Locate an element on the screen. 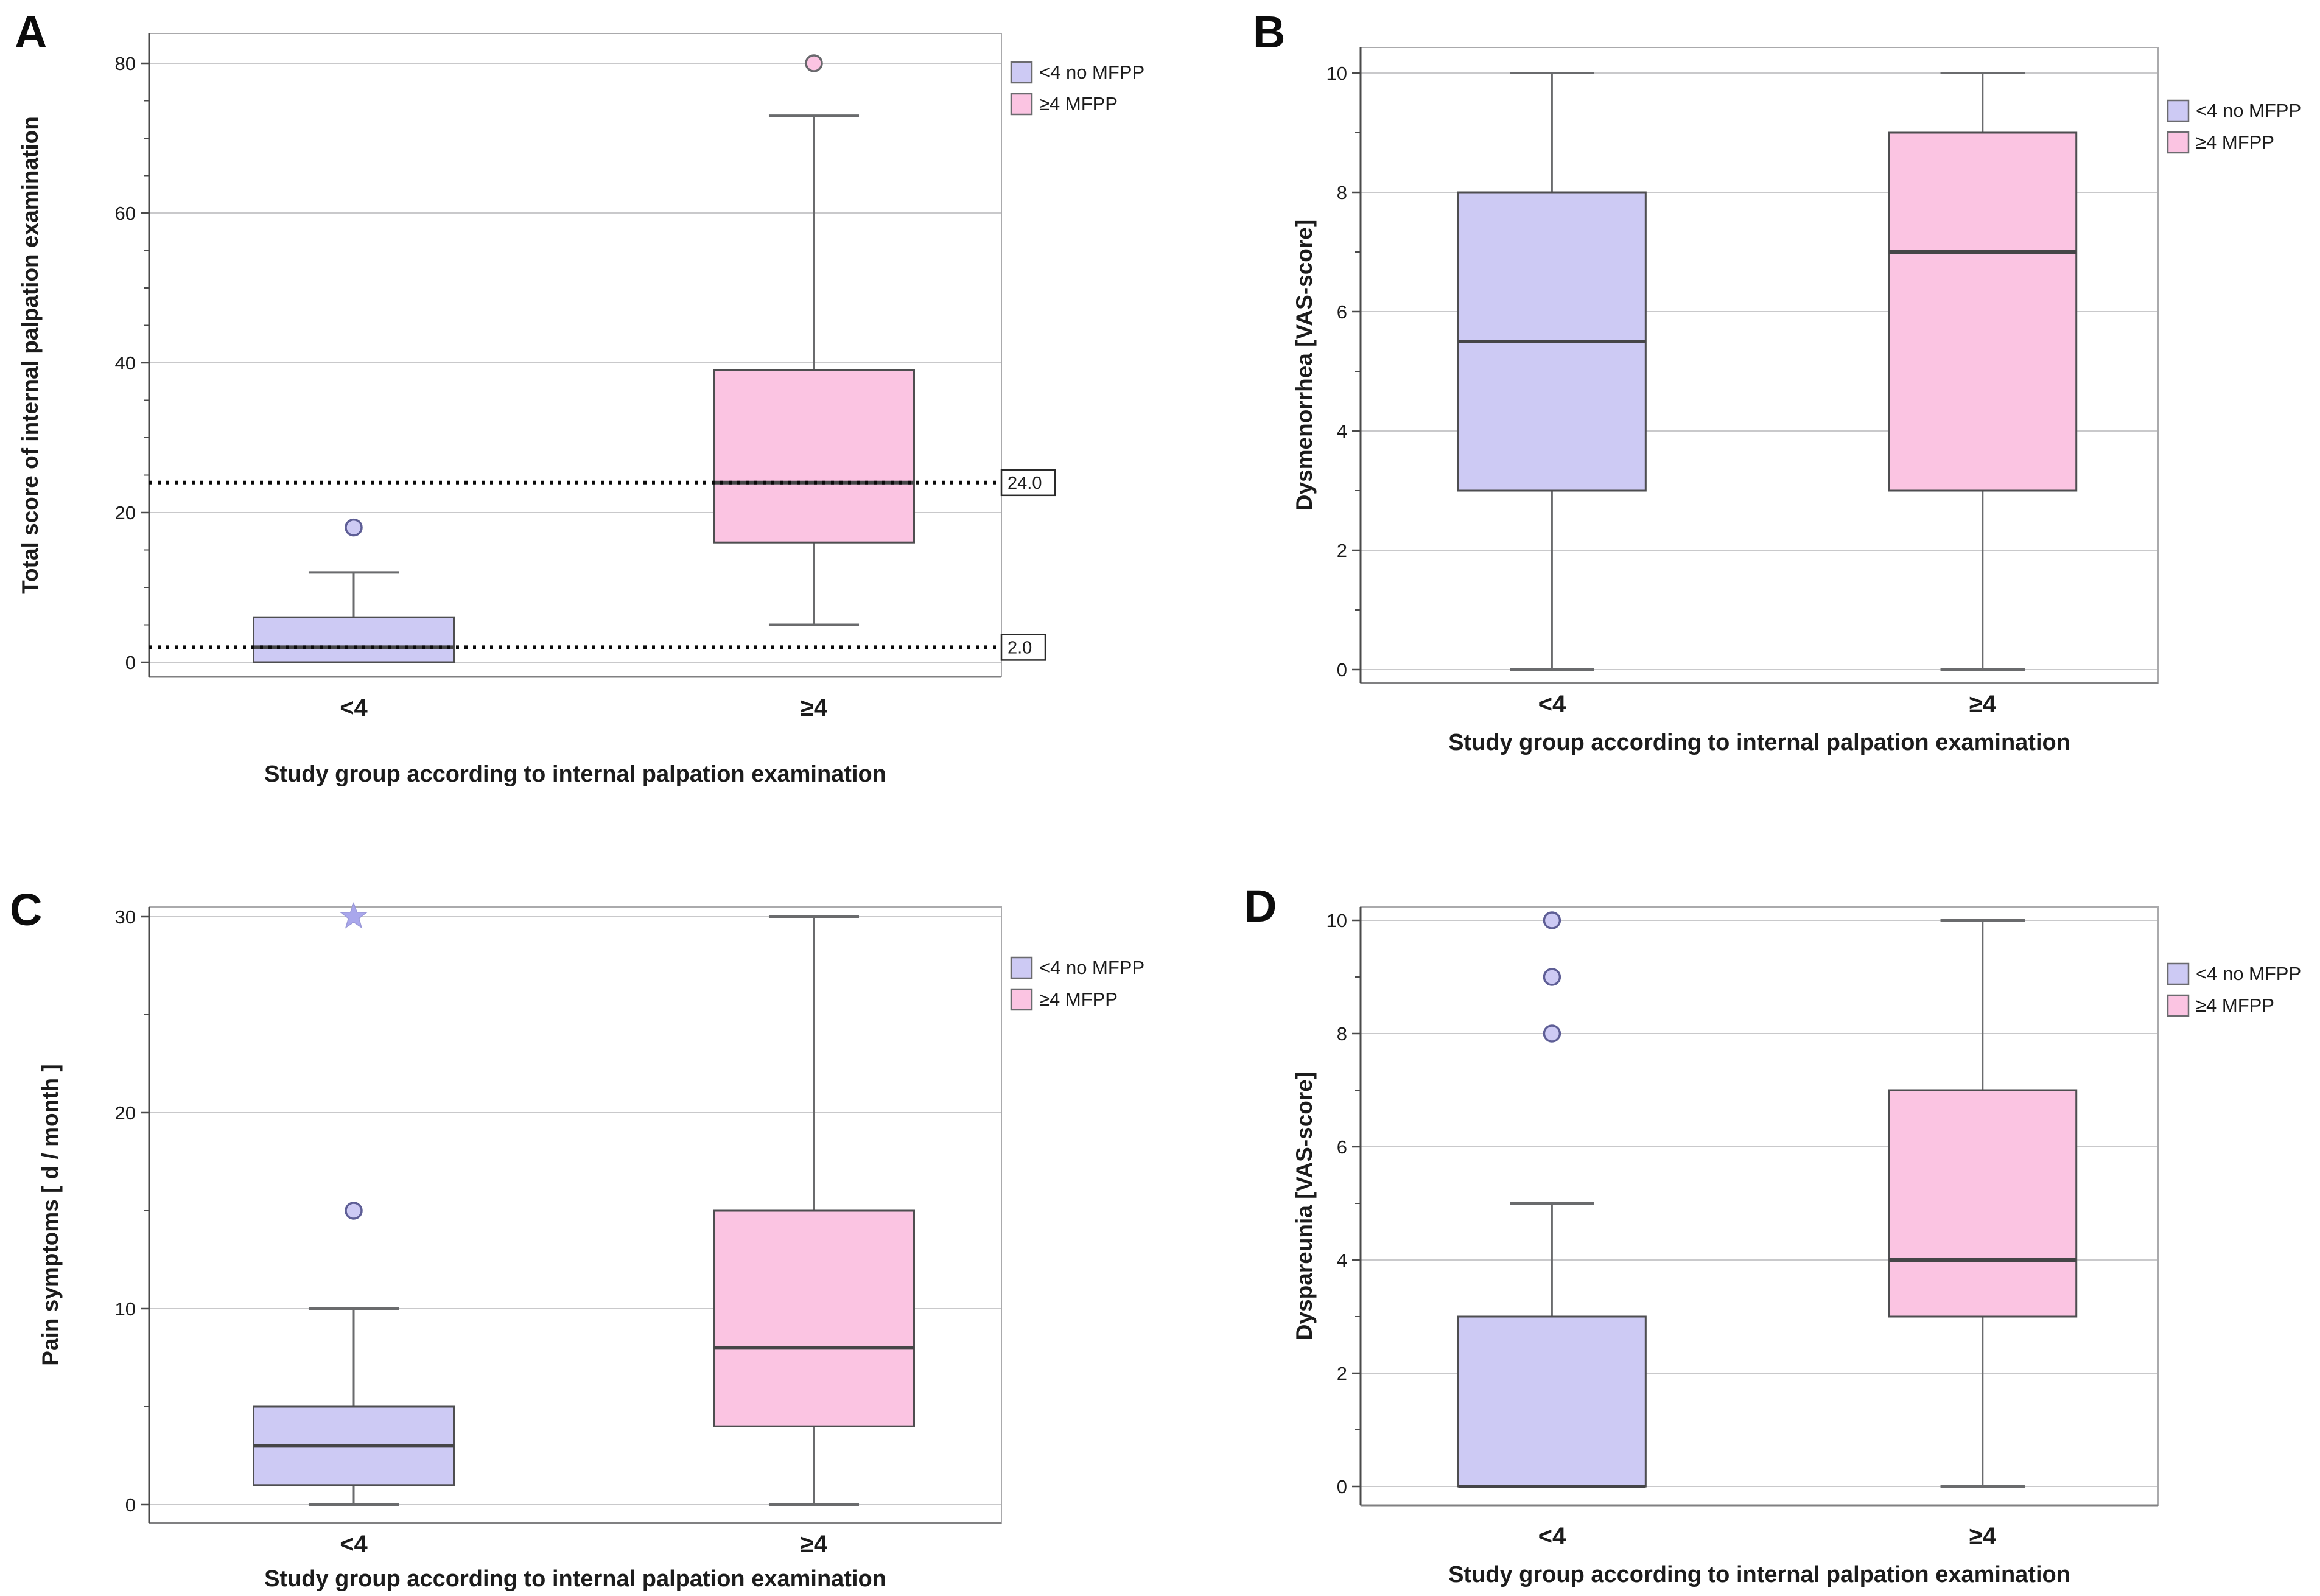 The width and height of the screenshot is (2320, 1596). reference-label: 24.0 is located at coordinates (1025, 483).